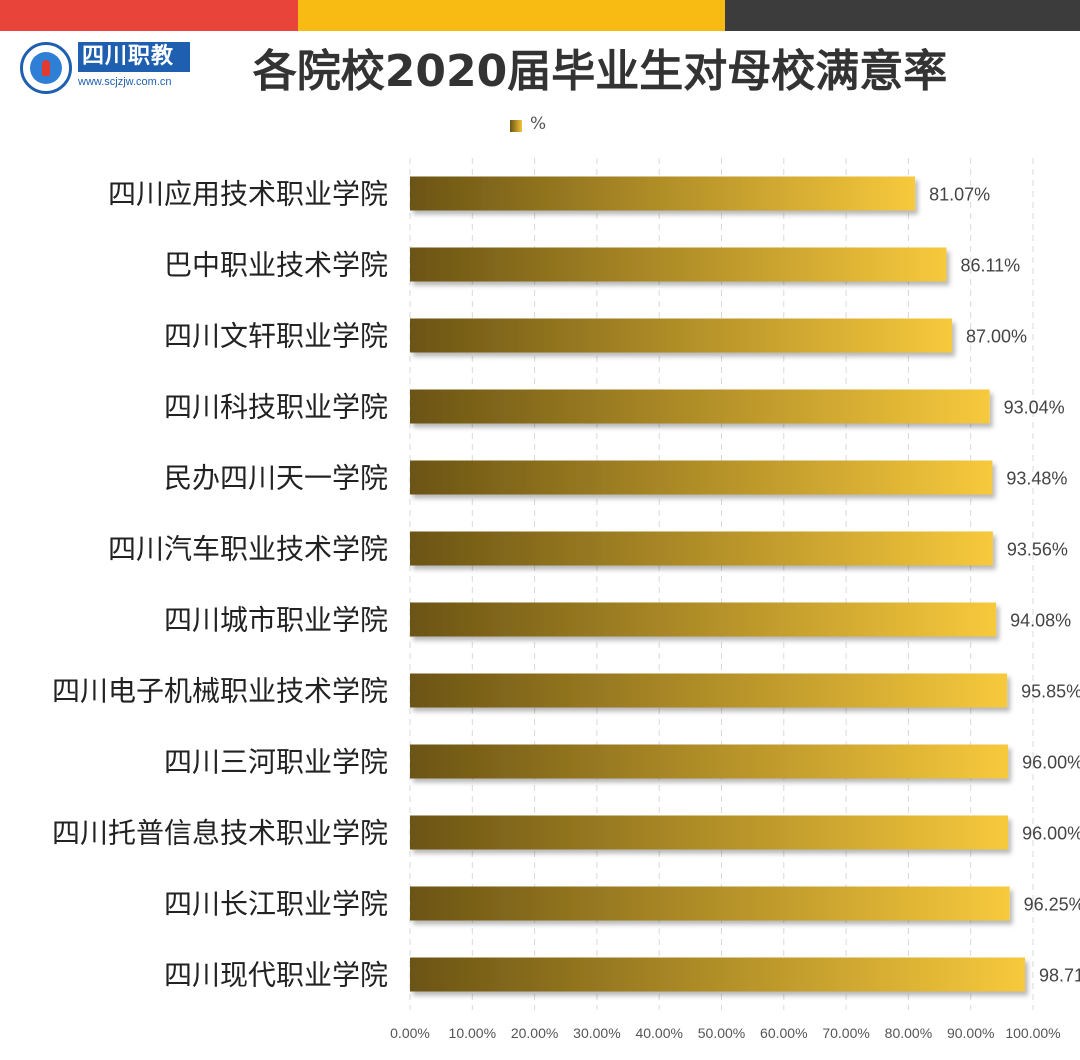 The image size is (1080, 1060). I want to click on legend-swatch, so click(516, 126).